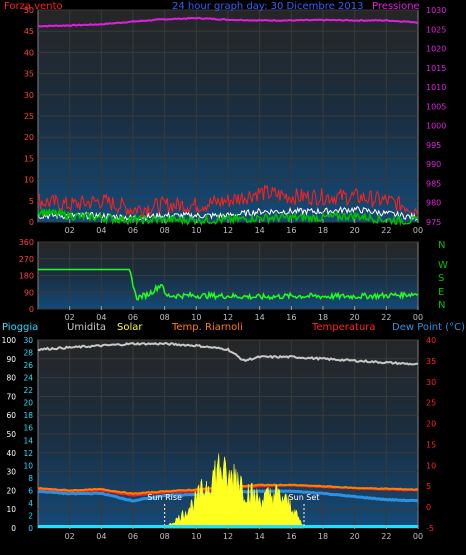 The image size is (466, 555). What do you see at coordinates (228, 284) in the screenshot?
I see `wind-direction-line` at bounding box center [228, 284].